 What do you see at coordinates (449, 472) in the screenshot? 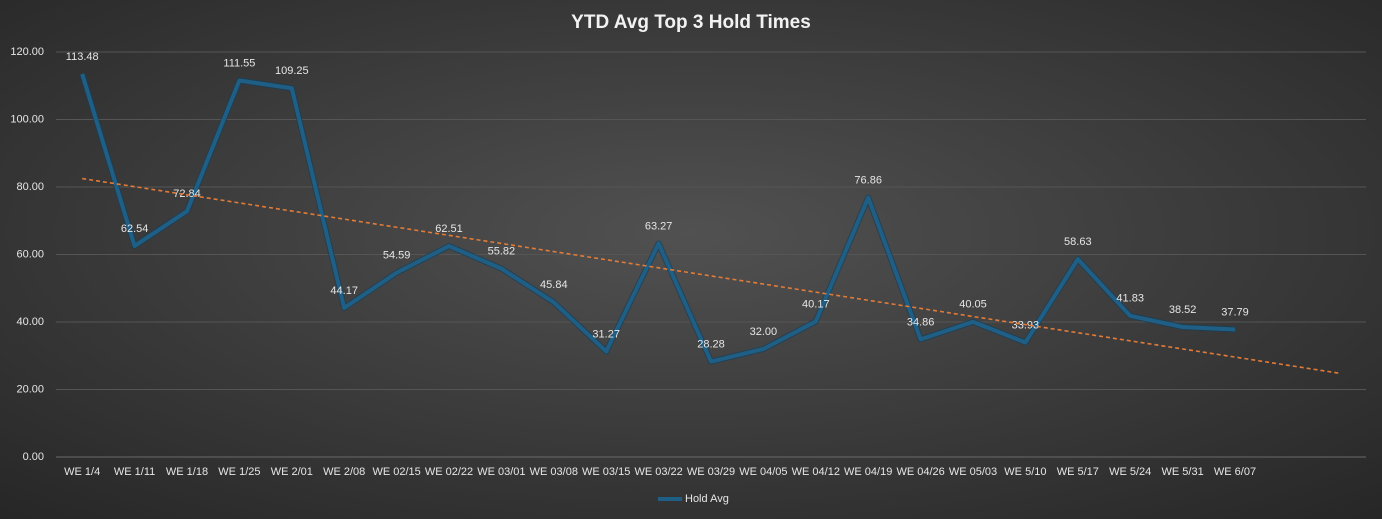
I see `x-tick-label: WE 02/22` at bounding box center [449, 472].